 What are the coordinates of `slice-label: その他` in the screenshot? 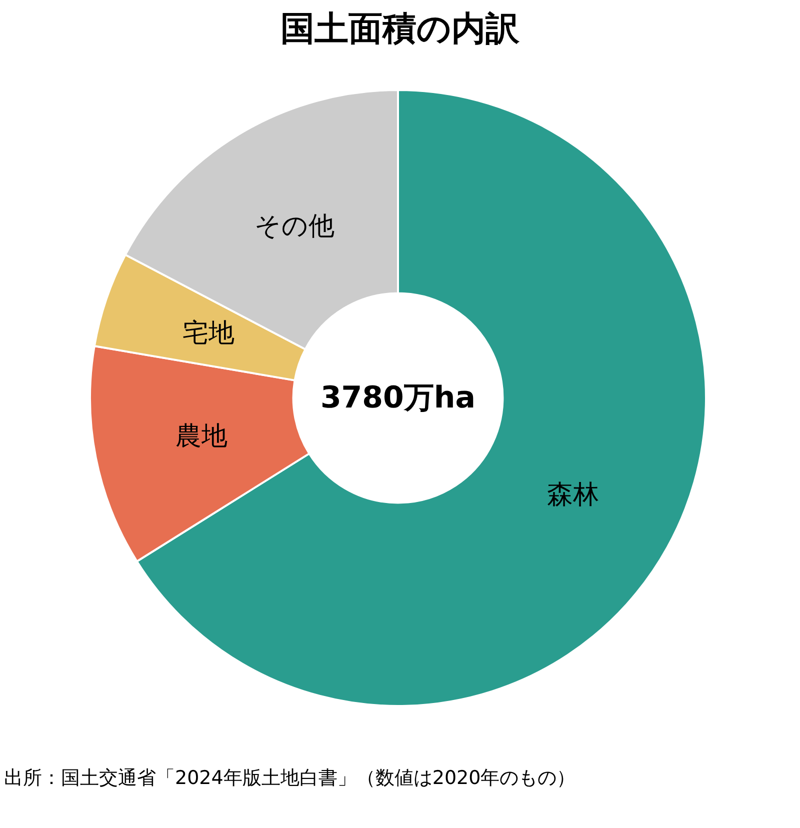 It's located at (294, 227).